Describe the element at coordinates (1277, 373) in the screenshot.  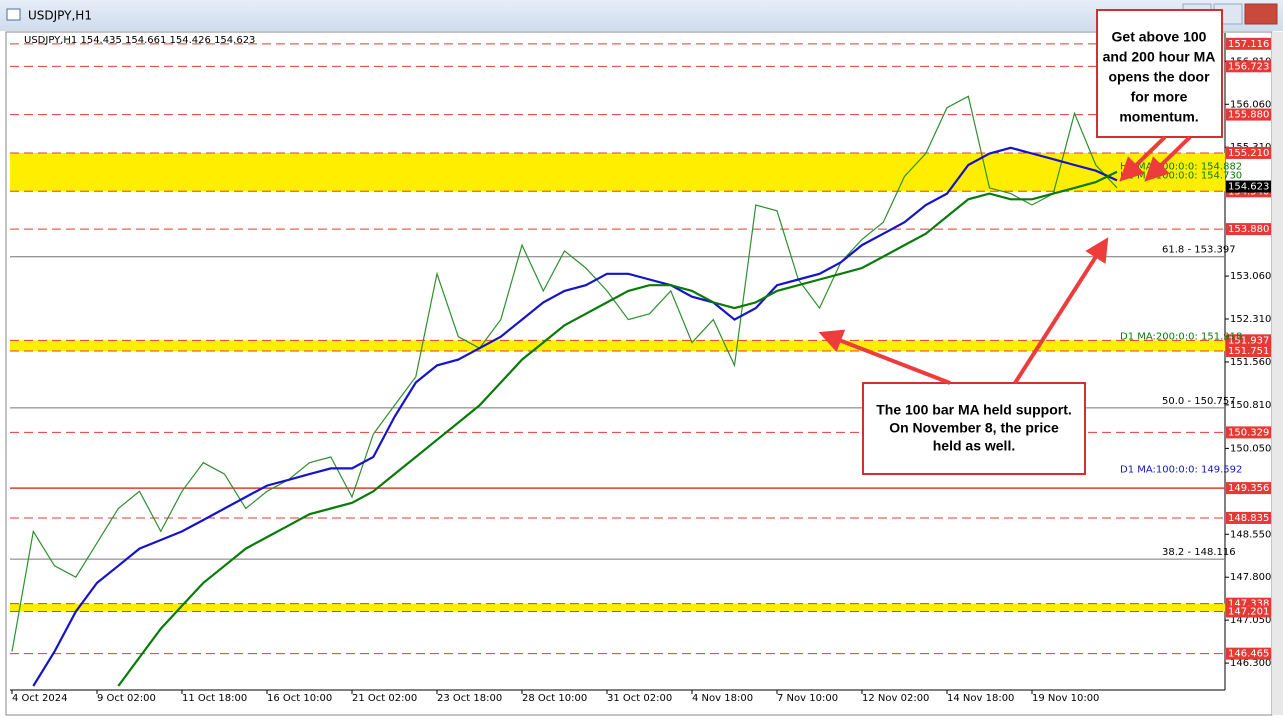
I see `scrollbar` at that location.